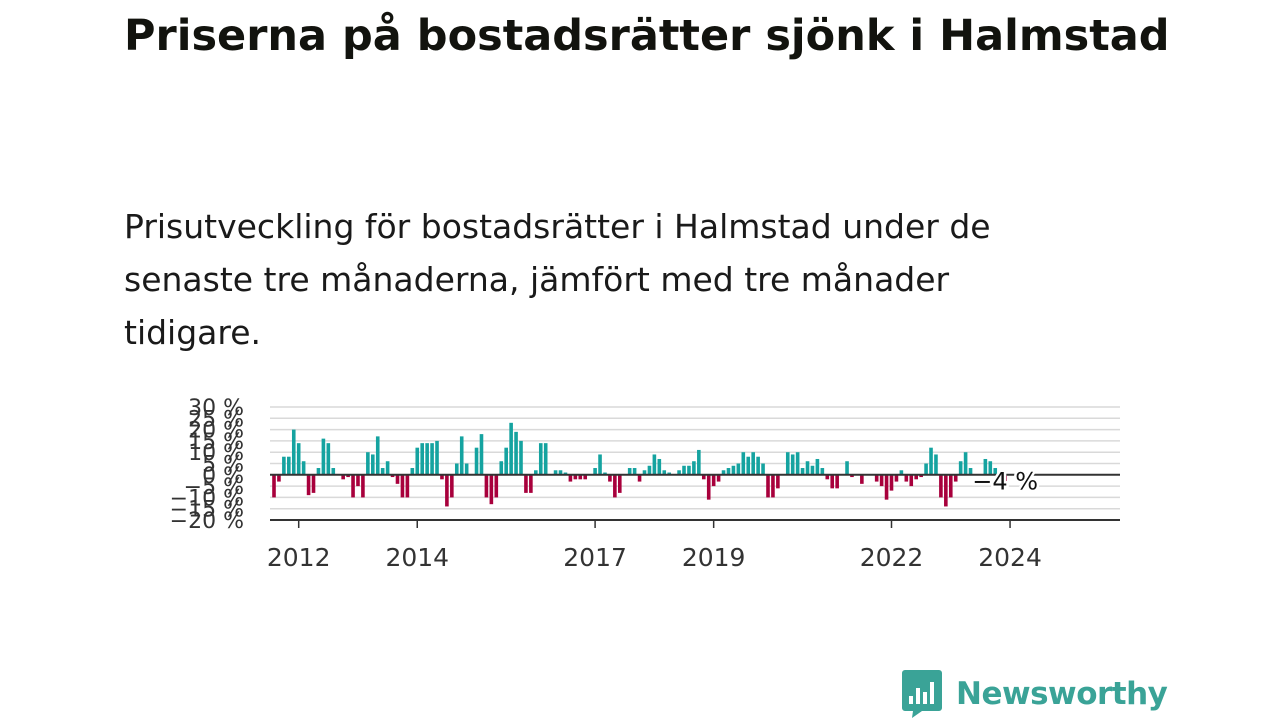  Describe the element at coordinates (595, 557) in the screenshot. I see `x-tick-label: 2017` at that location.